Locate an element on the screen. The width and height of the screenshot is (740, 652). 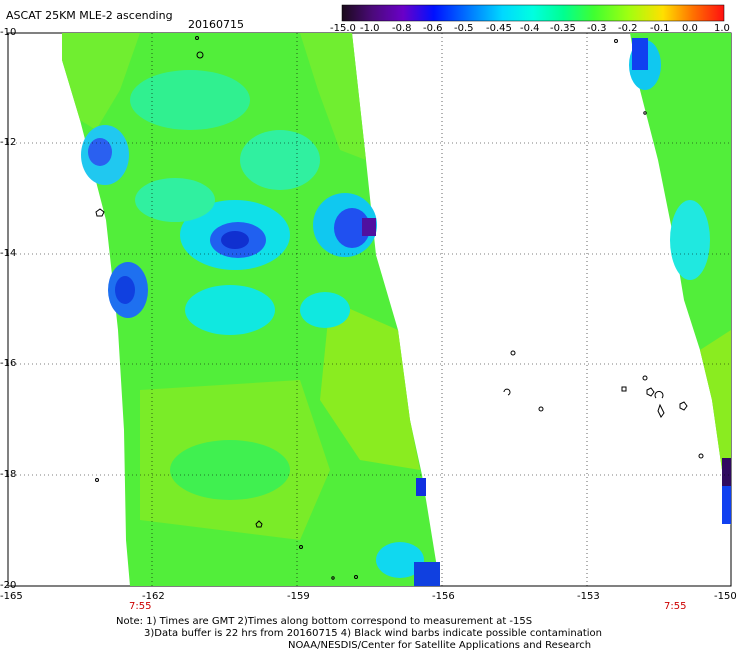
product-date: 20160715 is located at coordinates (216, 24).